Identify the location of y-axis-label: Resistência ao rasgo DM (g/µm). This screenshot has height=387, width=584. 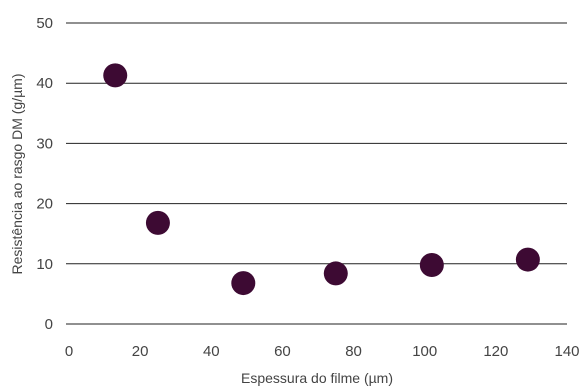
(17, 173).